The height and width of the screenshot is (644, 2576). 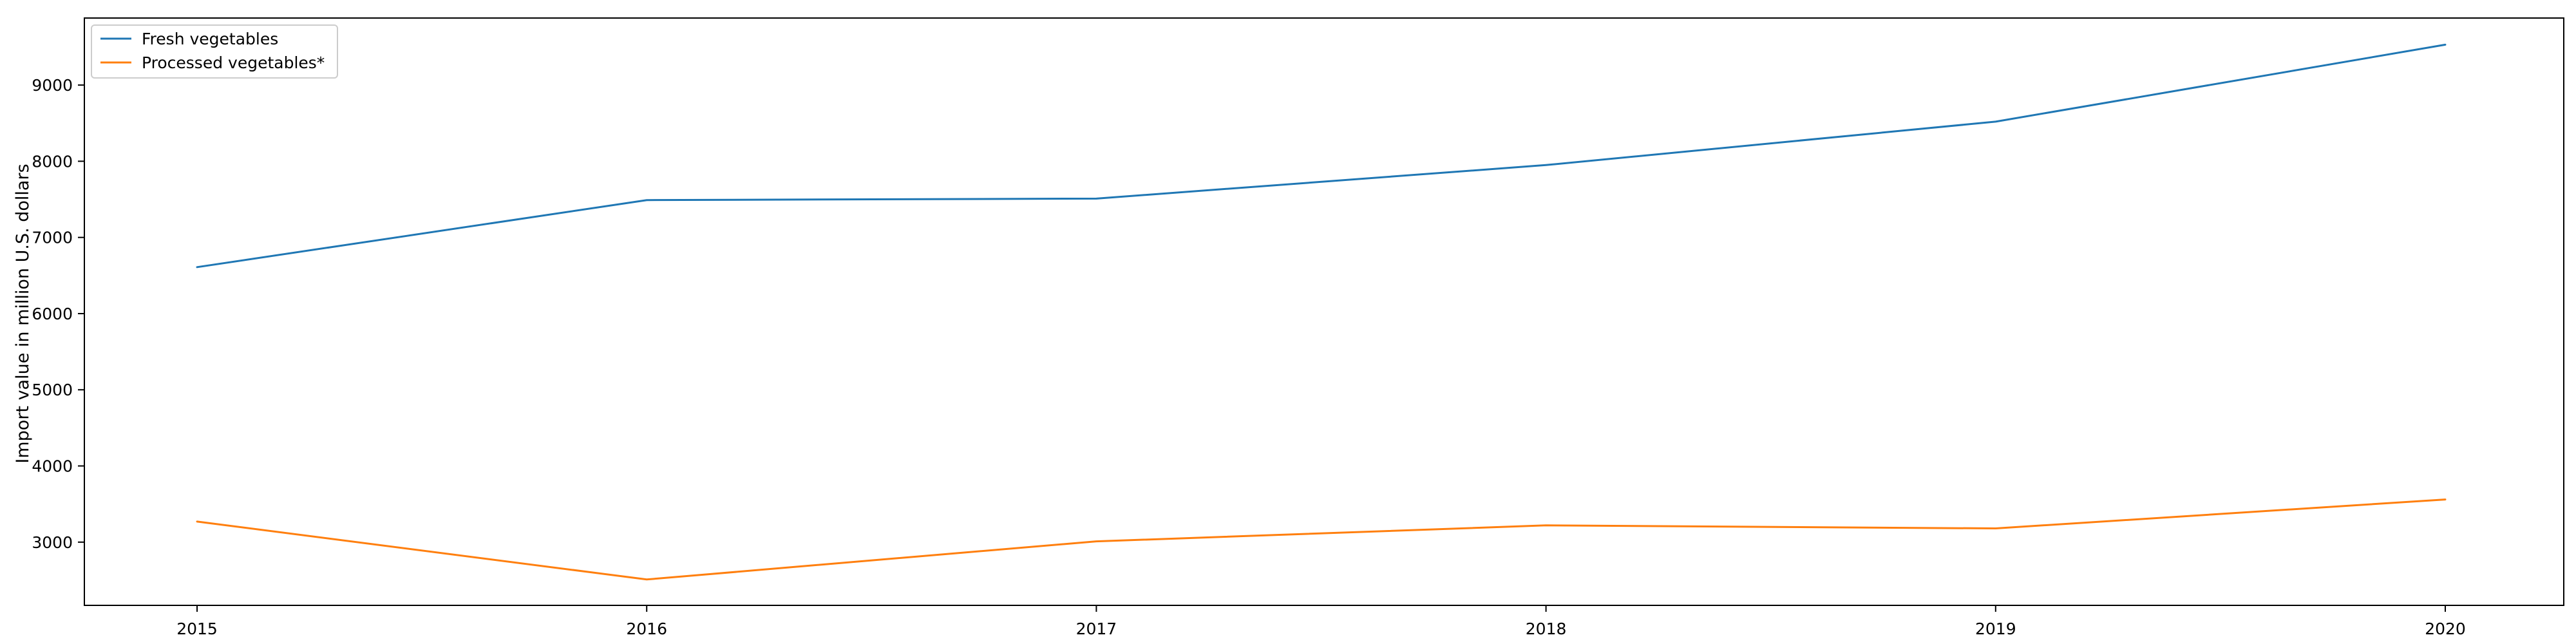 What do you see at coordinates (233, 62) in the screenshot?
I see `legend-processed-vegetables-label: Processed vegetables*` at bounding box center [233, 62].